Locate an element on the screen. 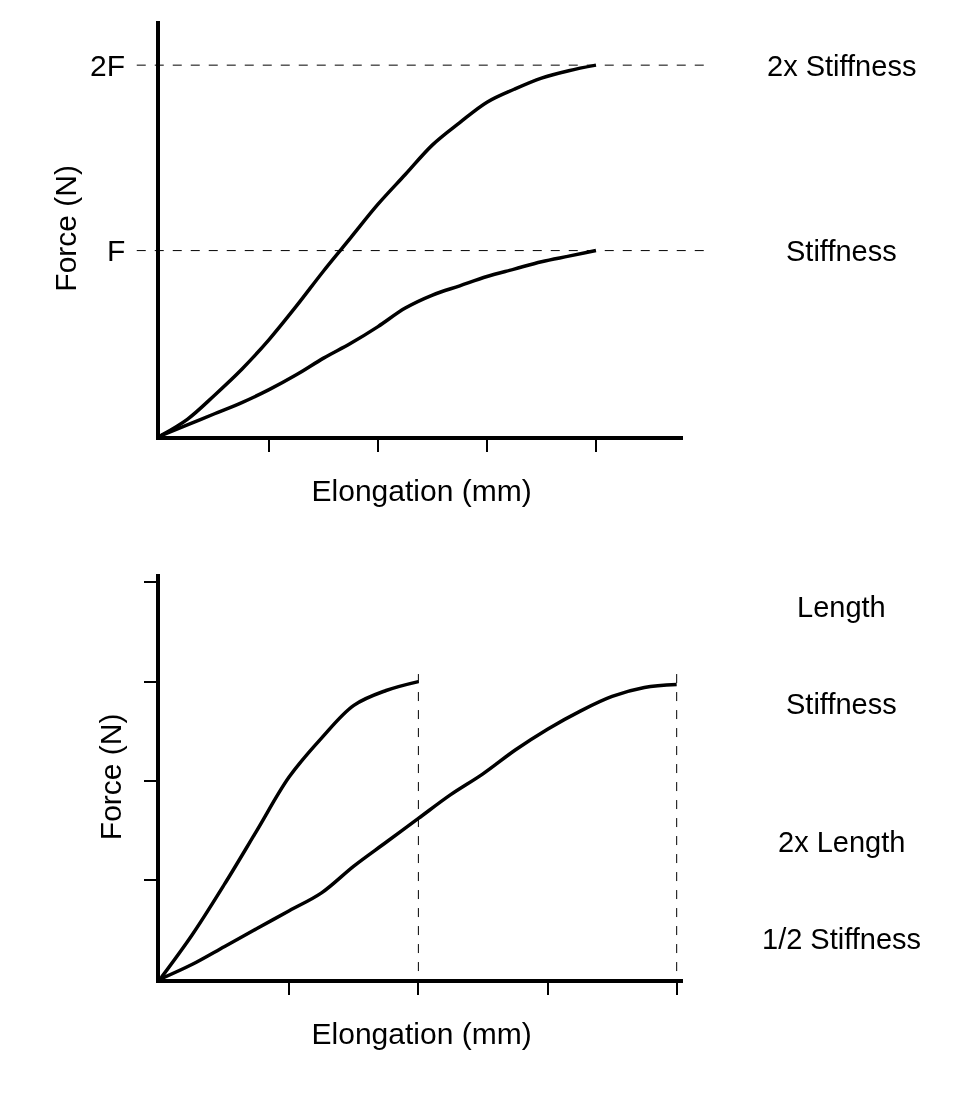 Image resolution: width=964 pixels, height=1095 pixels. text: Length is located at coordinates (841, 607).